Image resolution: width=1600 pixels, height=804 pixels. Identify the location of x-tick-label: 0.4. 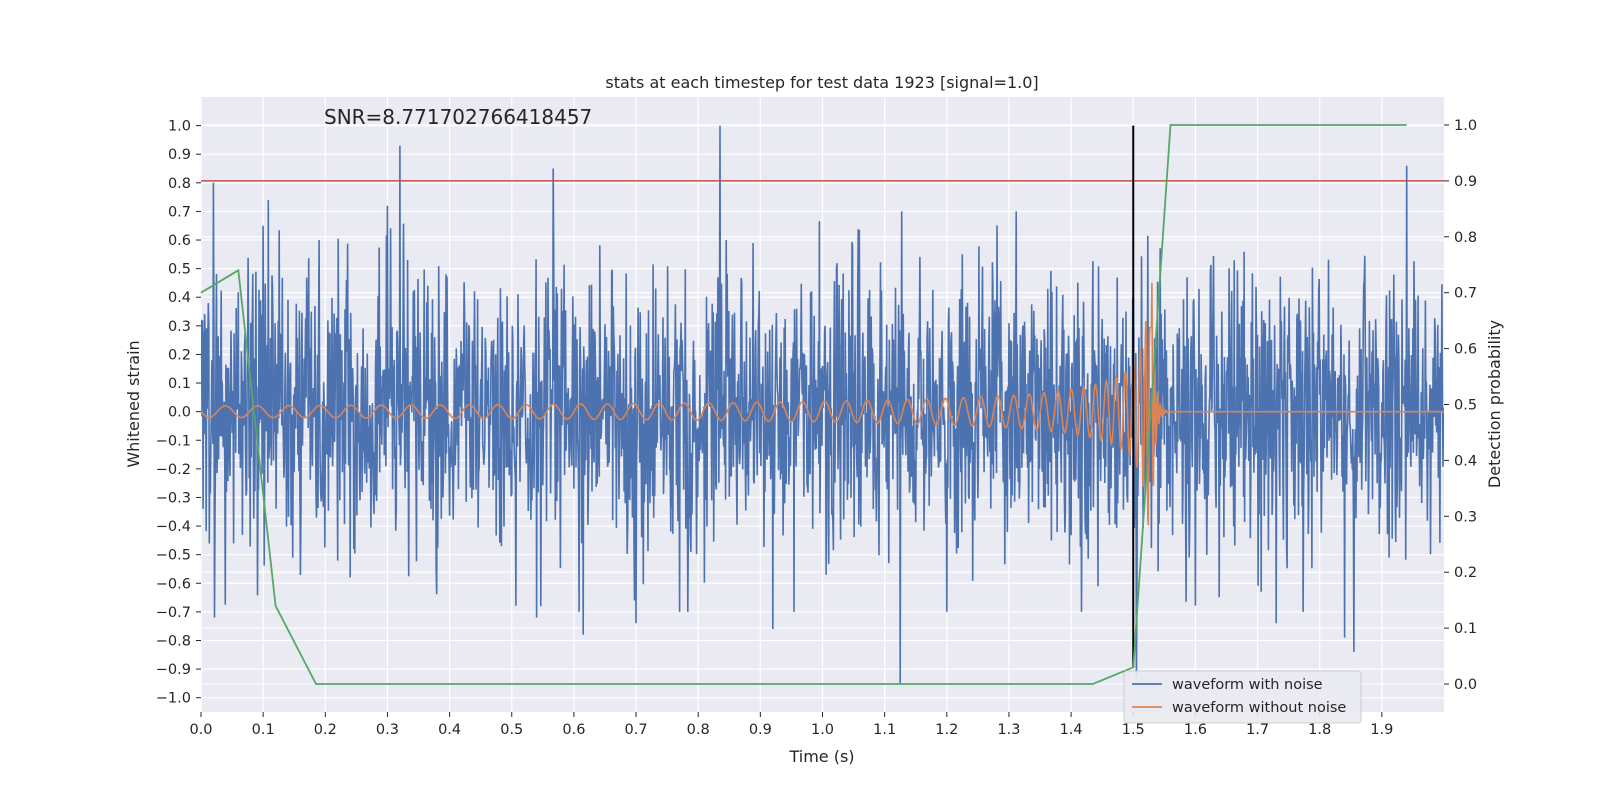
(449, 730).